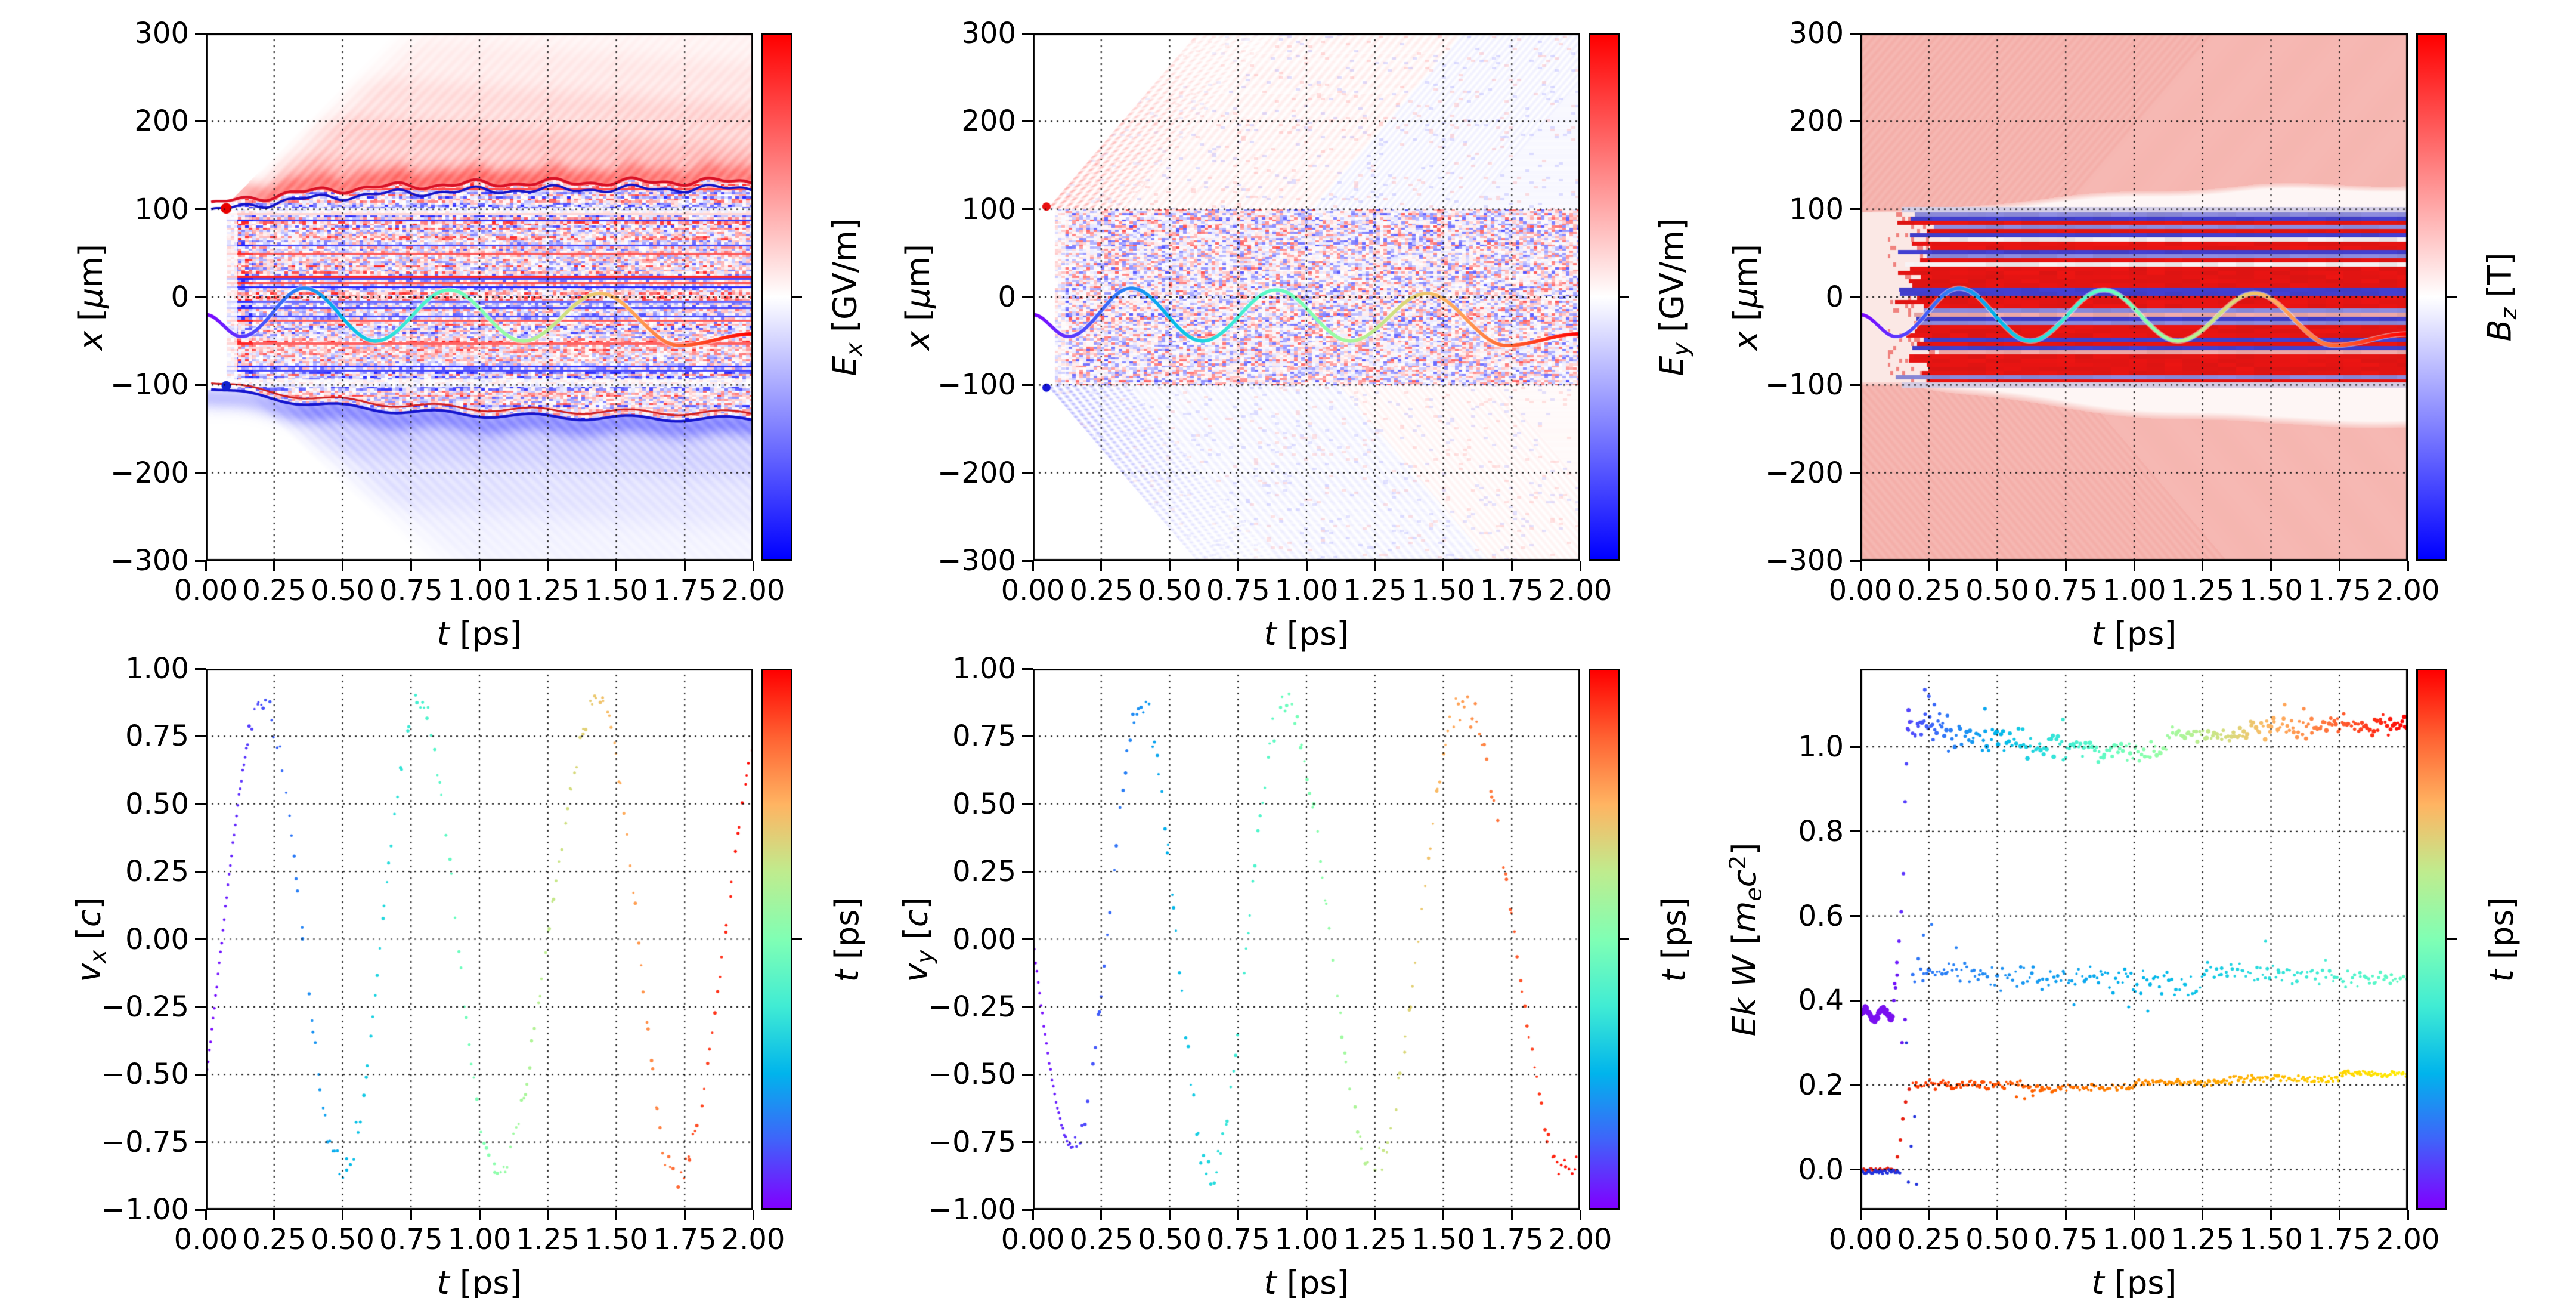 This screenshot has width=2576, height=1298. Describe the element at coordinates (1443, 1239) in the screenshot. I see `x-tick-label: 1.50` at that location.